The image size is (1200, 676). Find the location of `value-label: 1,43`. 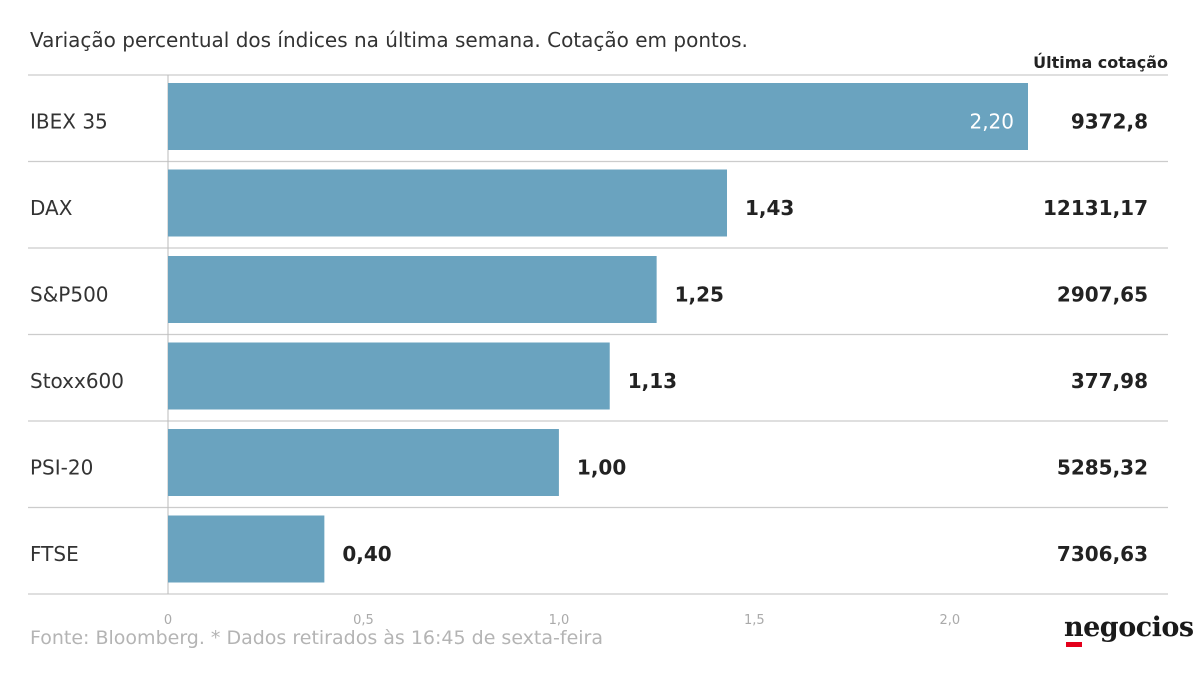

value-label: 1,43 is located at coordinates (769, 208).